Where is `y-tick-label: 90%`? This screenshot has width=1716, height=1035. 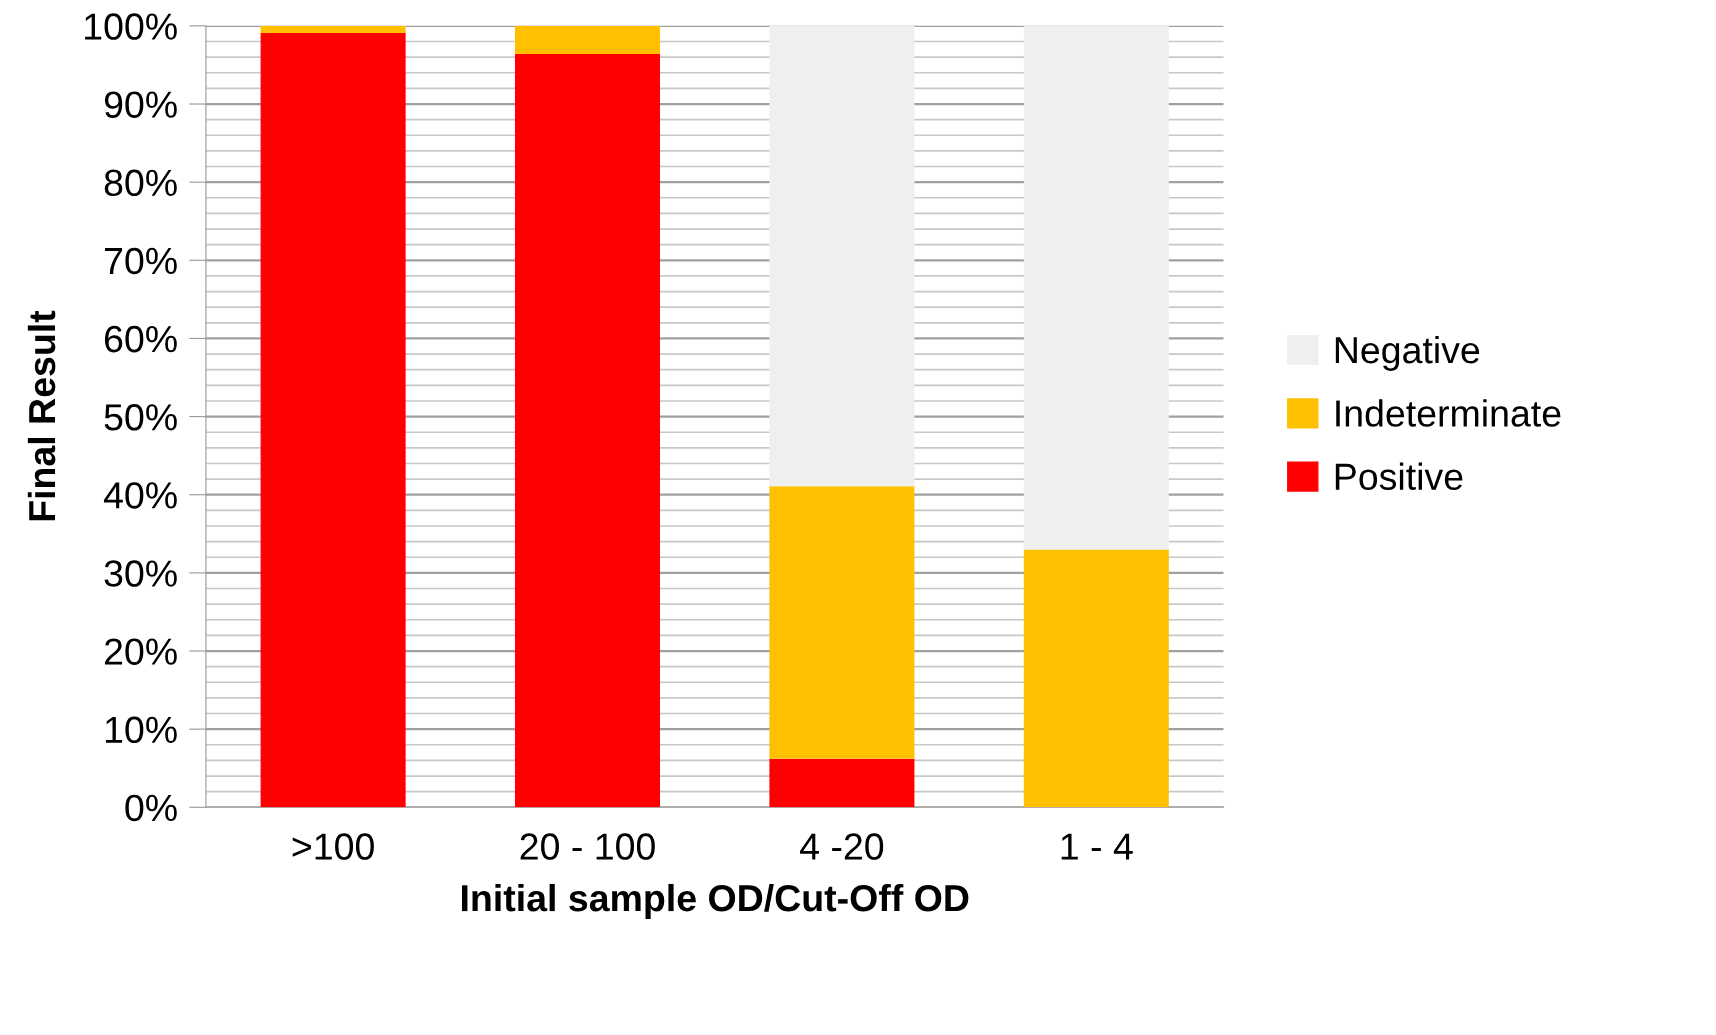
y-tick-label: 90% is located at coordinates (140, 104).